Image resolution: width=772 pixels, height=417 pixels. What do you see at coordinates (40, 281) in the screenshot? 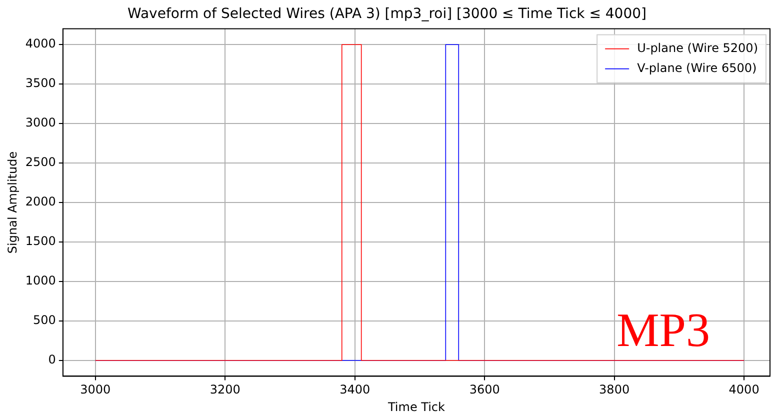
I see `y-tick-label: 1000` at bounding box center [40, 281].